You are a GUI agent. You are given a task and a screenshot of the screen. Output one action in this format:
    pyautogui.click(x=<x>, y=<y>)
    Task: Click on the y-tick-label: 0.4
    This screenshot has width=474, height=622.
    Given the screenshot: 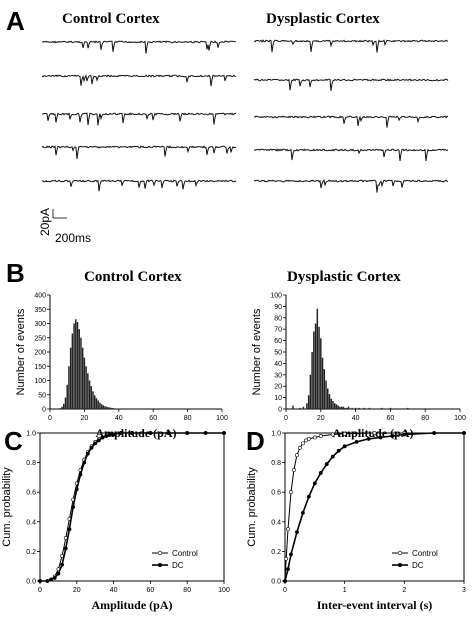 What is the action you would take?
    pyautogui.click(x=276, y=522)
    